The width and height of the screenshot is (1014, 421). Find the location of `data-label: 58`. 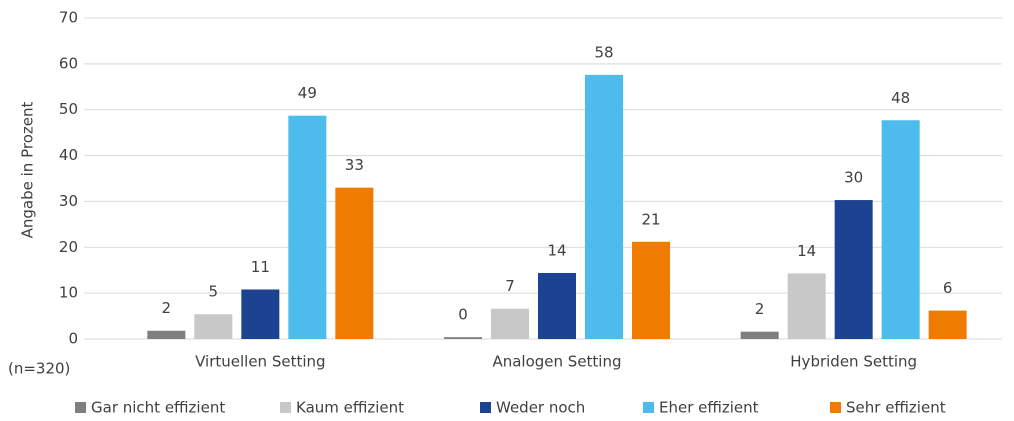

data-label: 58 is located at coordinates (603, 52).